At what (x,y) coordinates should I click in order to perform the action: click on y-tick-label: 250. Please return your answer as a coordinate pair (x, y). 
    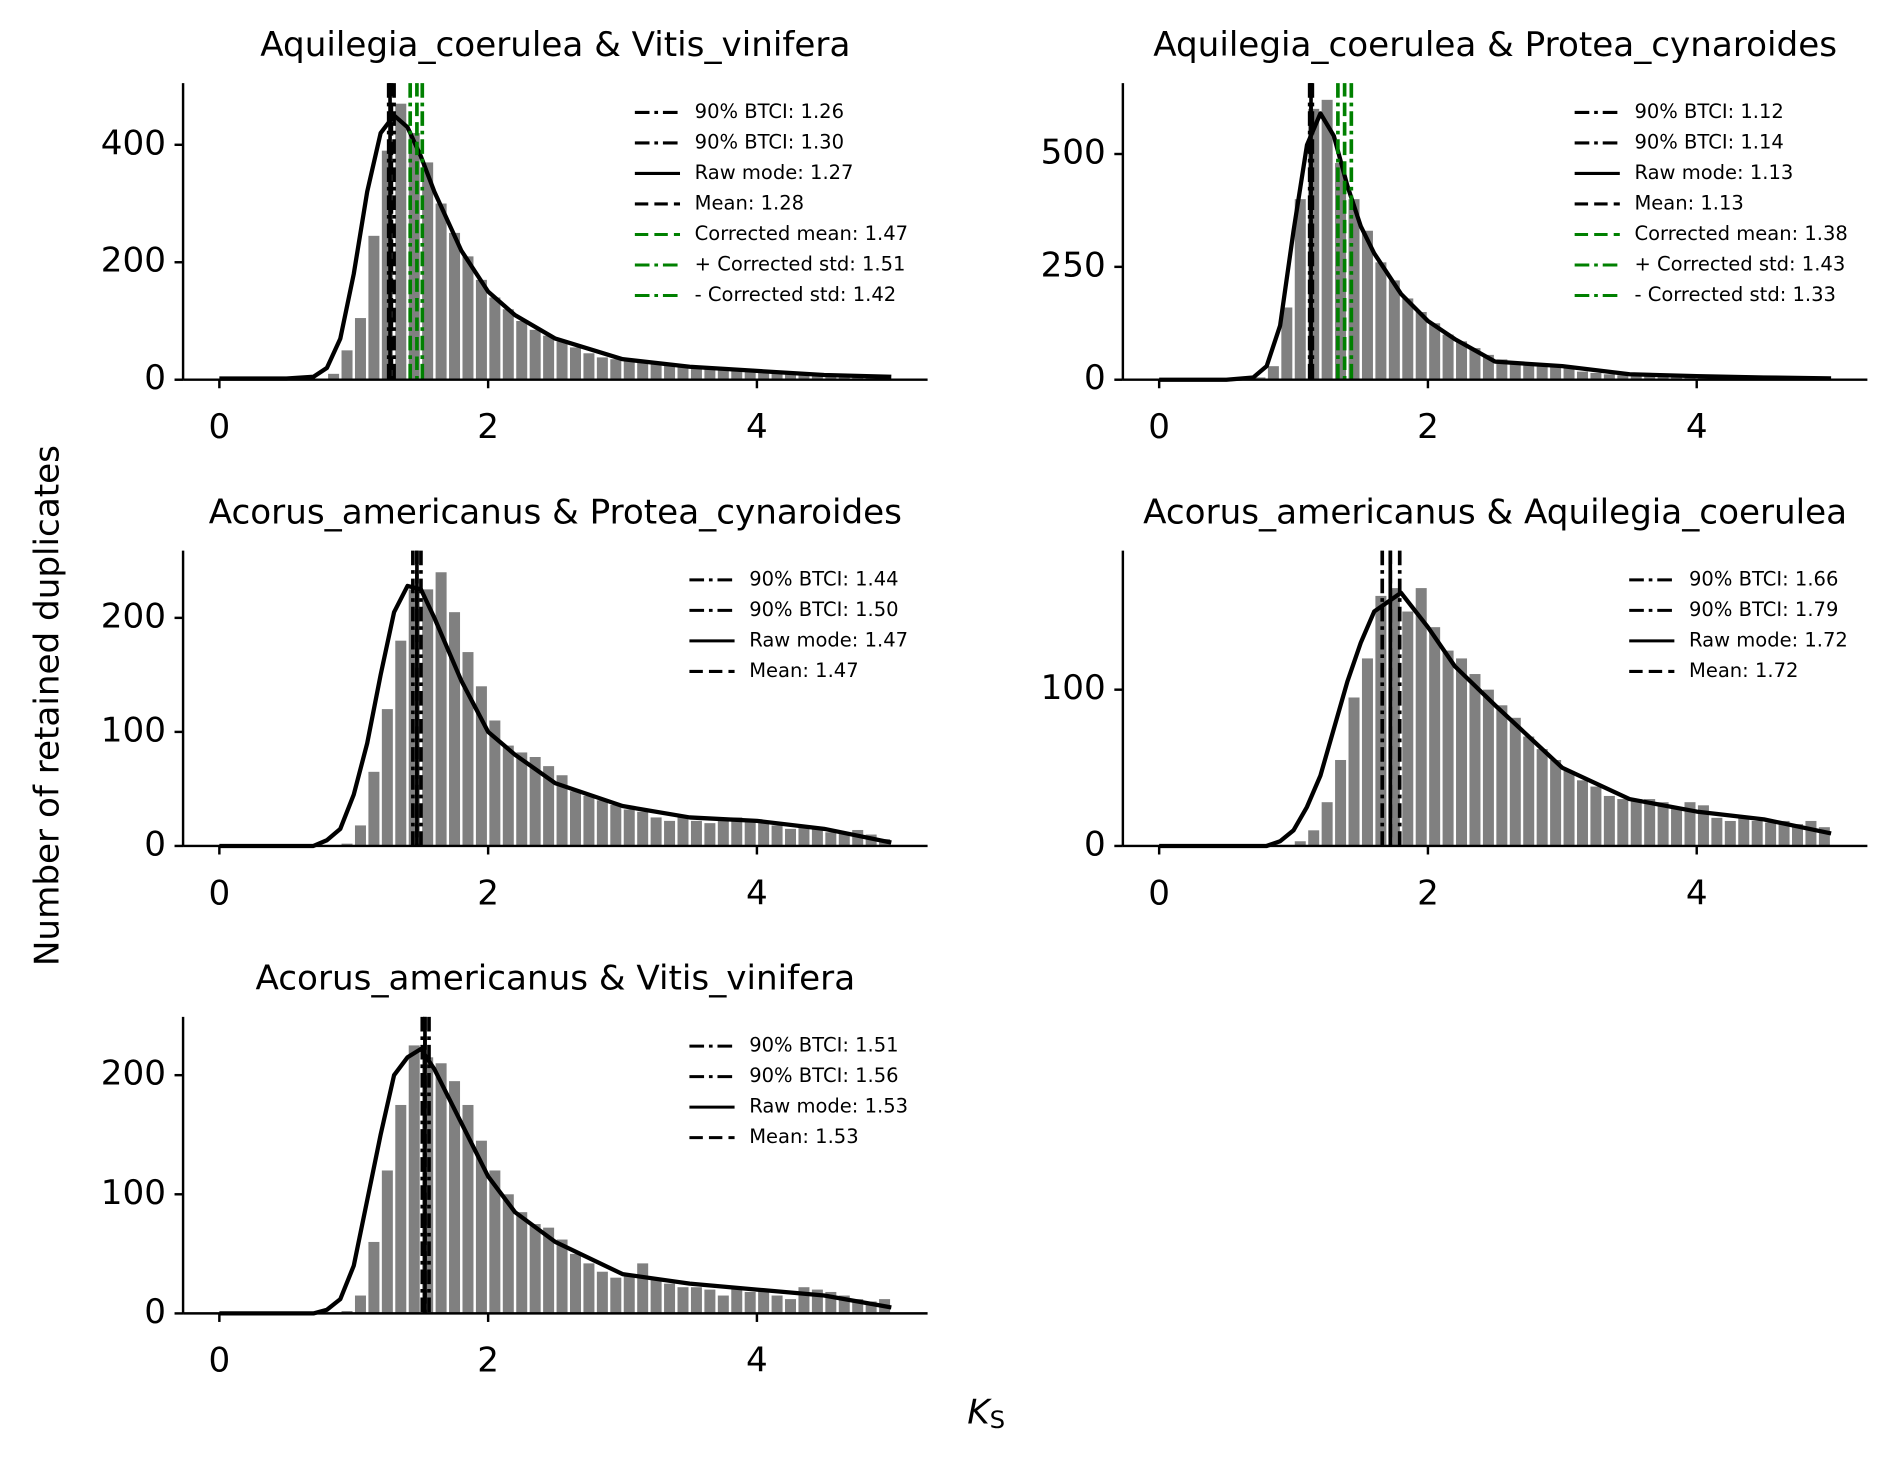
    Looking at the image, I should click on (1073, 265).